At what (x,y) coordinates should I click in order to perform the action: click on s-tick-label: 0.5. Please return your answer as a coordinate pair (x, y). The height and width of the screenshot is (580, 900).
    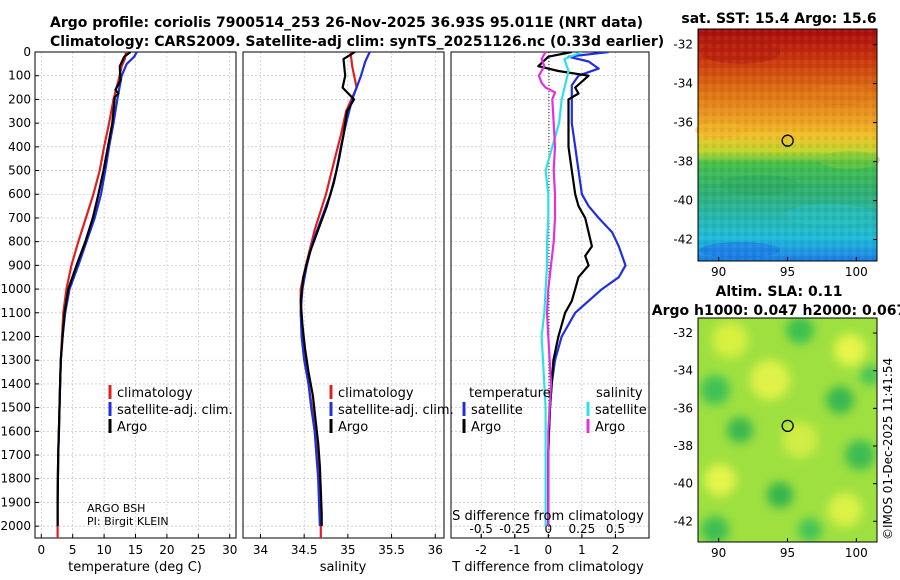
    Looking at the image, I should click on (615, 529).